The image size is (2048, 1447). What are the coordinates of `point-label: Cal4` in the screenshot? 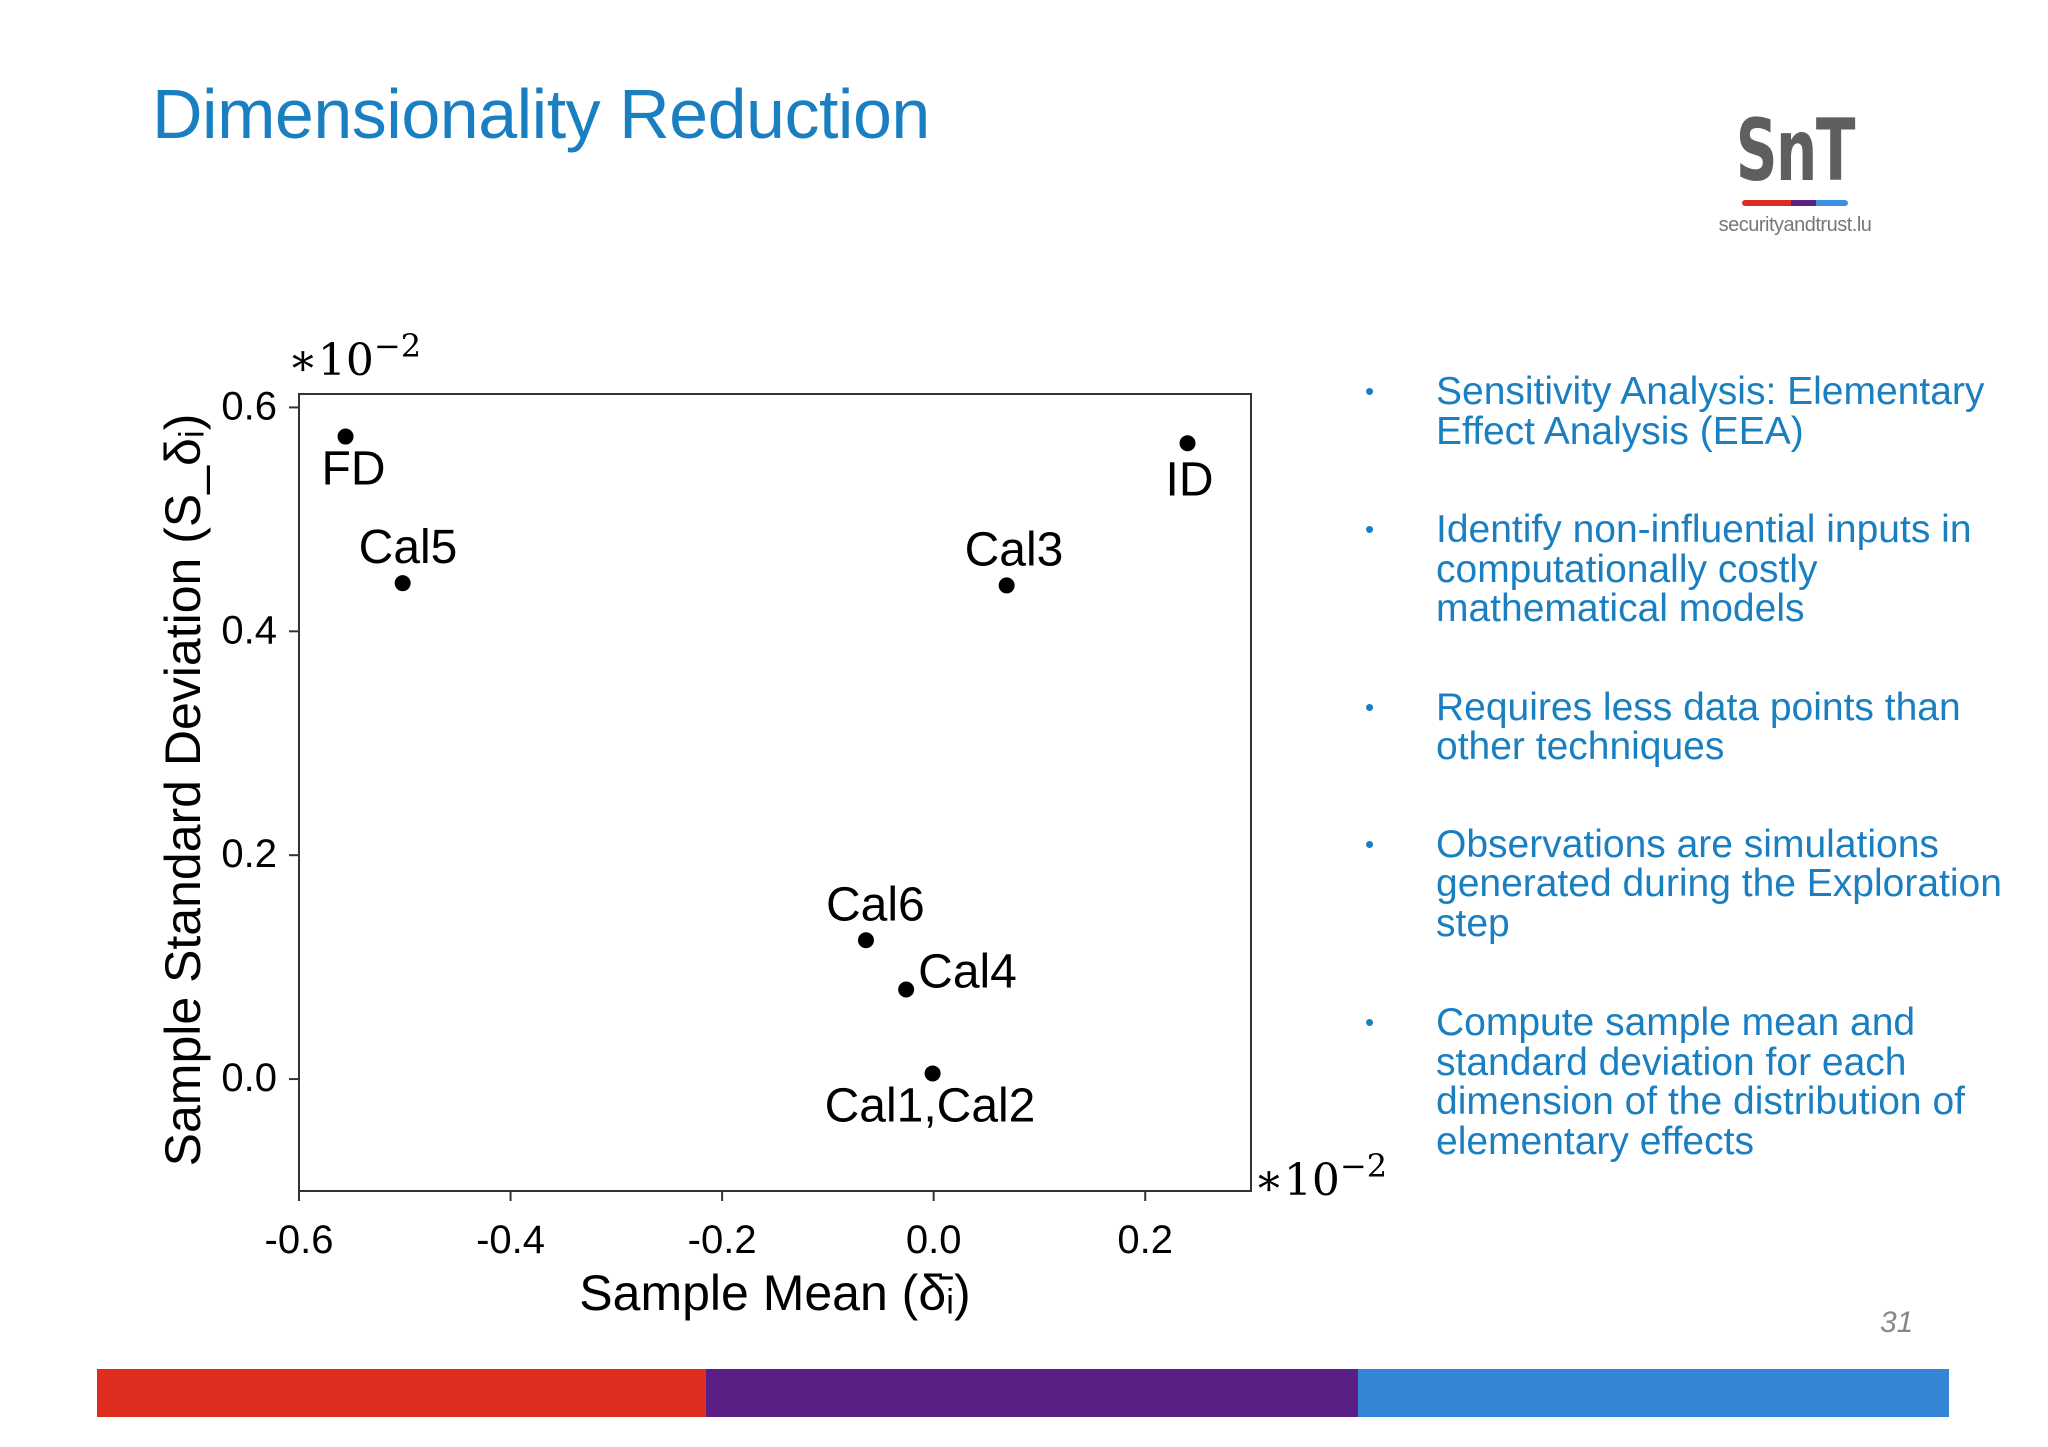 It's located at (967, 972).